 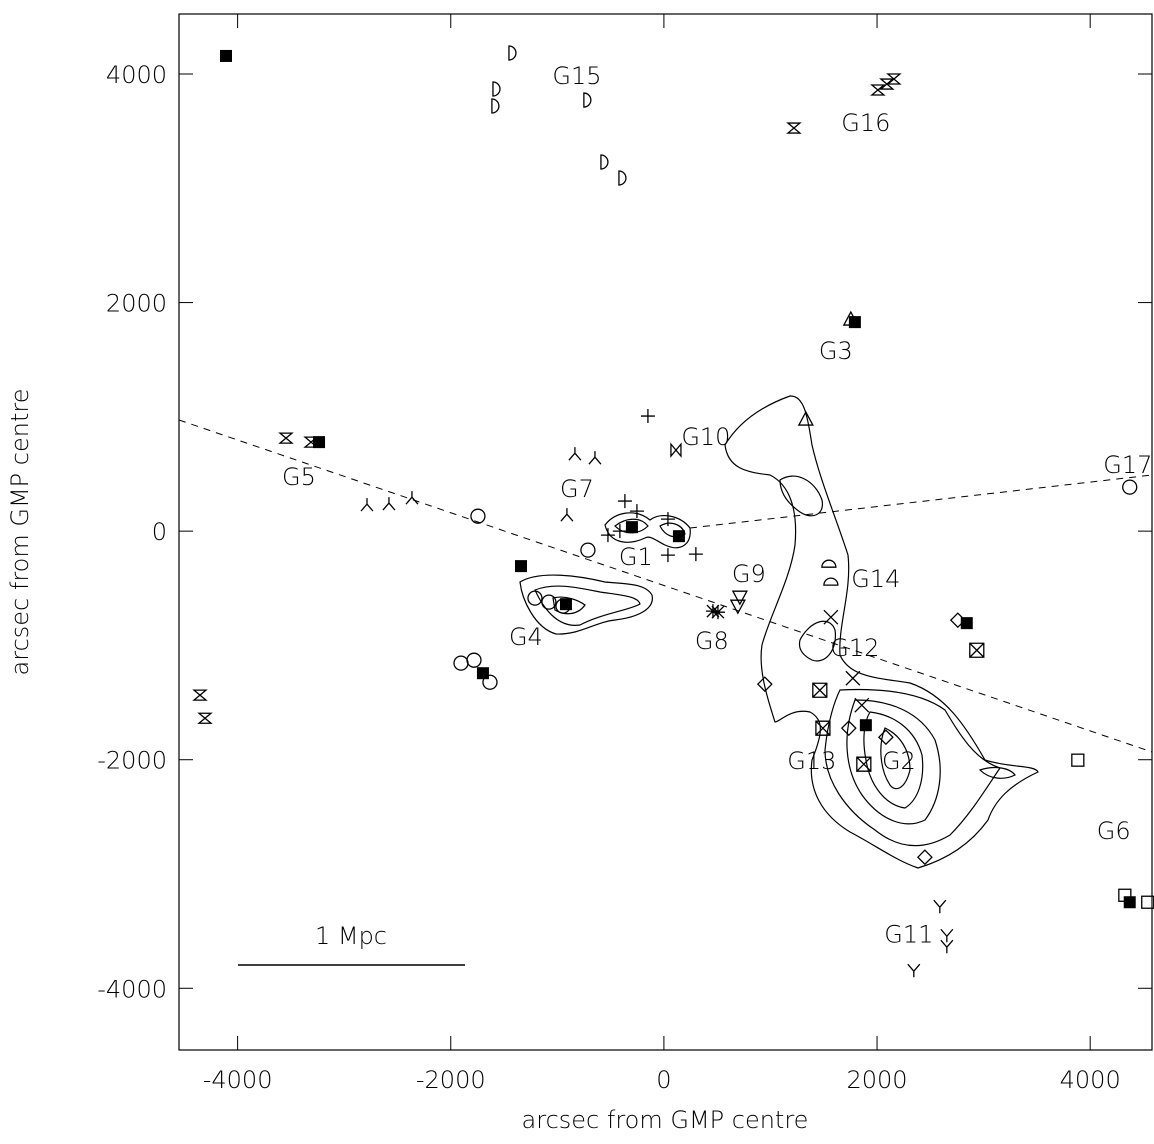 What do you see at coordinates (577, 489) in the screenshot?
I see `group-label: G7` at bounding box center [577, 489].